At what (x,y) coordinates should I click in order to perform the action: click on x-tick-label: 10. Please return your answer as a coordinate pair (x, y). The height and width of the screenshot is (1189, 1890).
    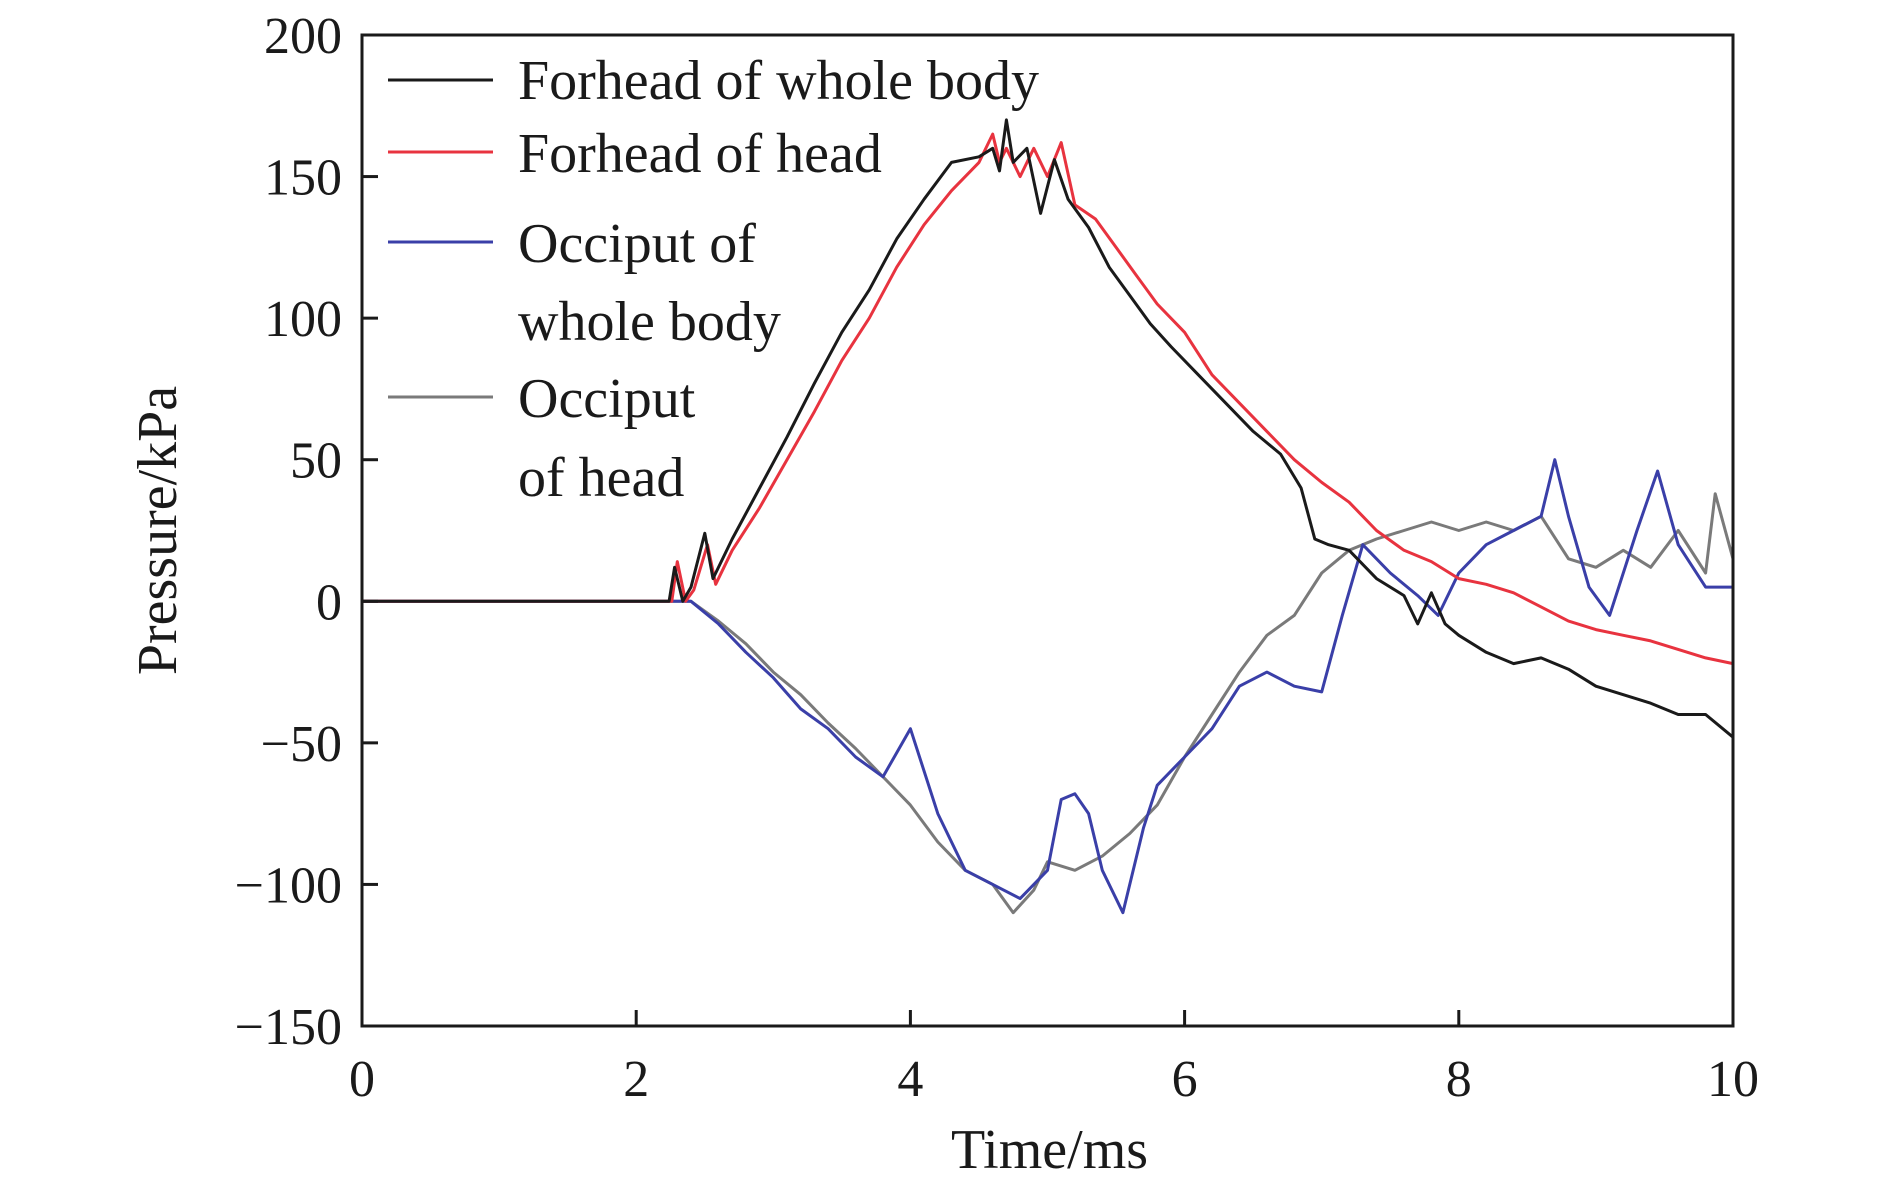
    Looking at the image, I should click on (1733, 1079).